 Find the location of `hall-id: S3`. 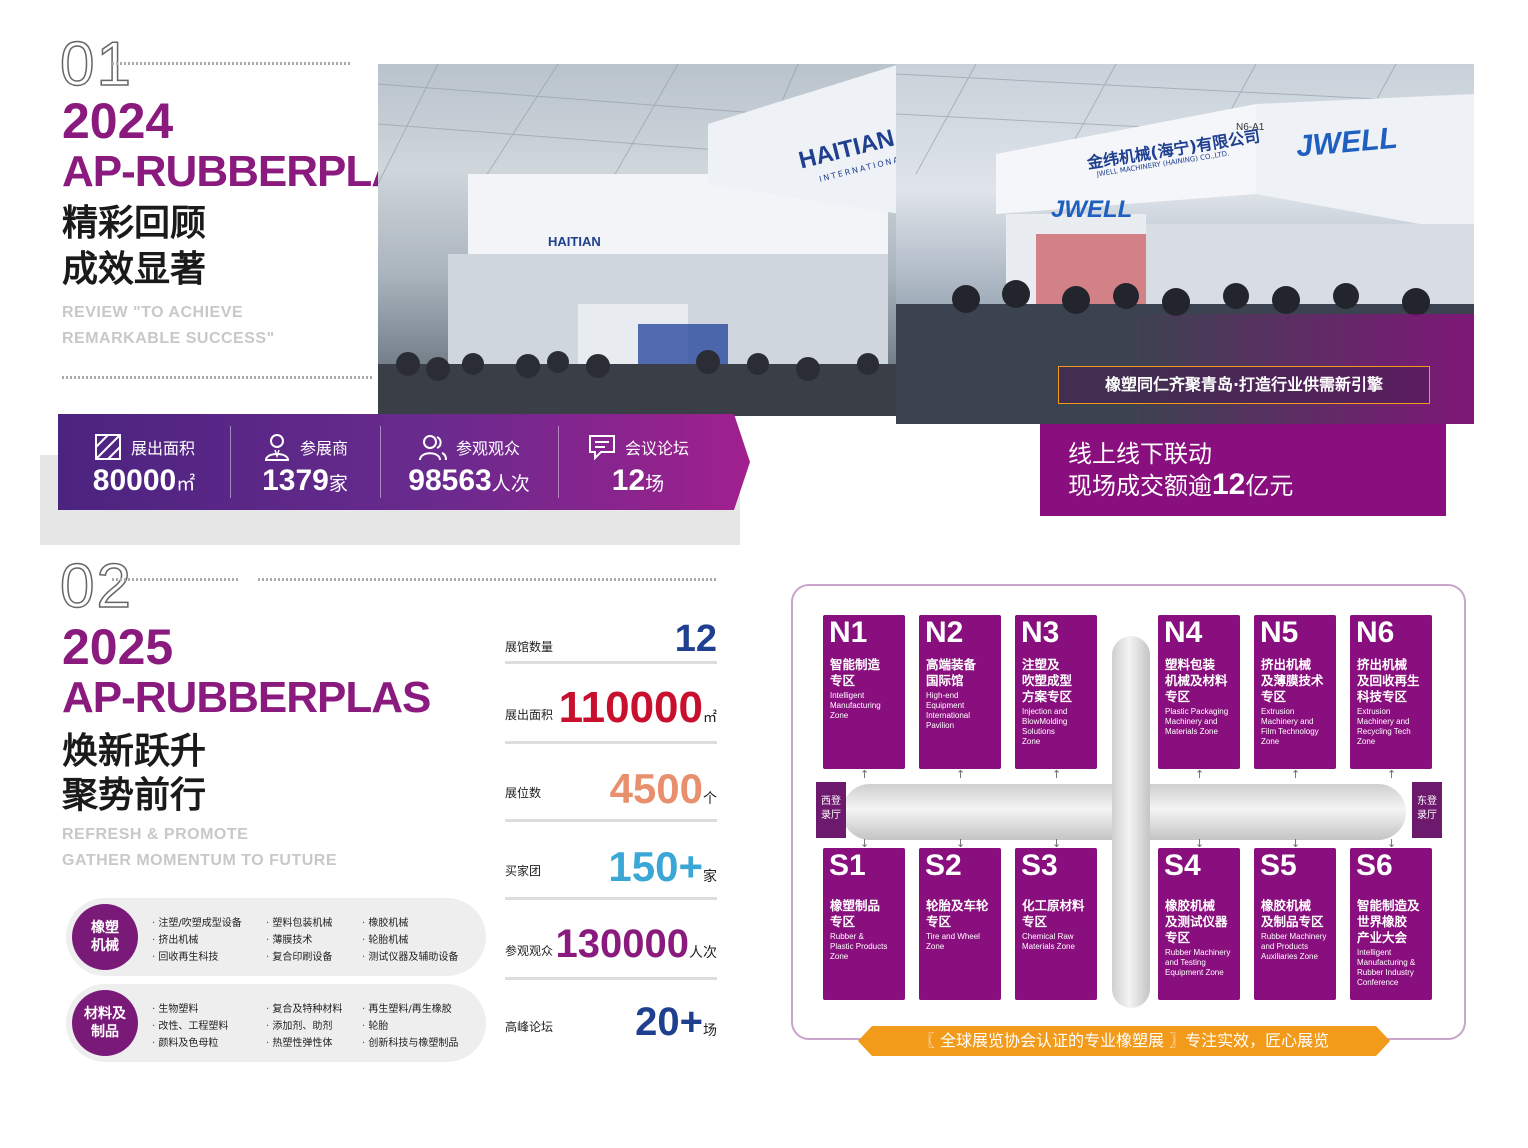

hall-id: S3 is located at coordinates (1039, 865).